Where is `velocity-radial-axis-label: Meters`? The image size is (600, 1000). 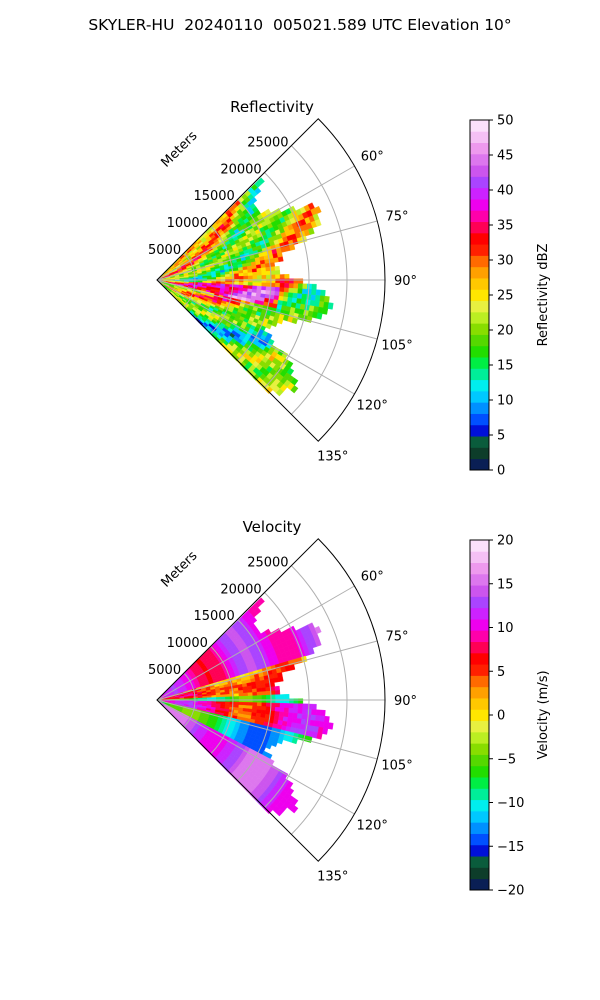 velocity-radial-axis-label: Meters is located at coordinates (180, 569).